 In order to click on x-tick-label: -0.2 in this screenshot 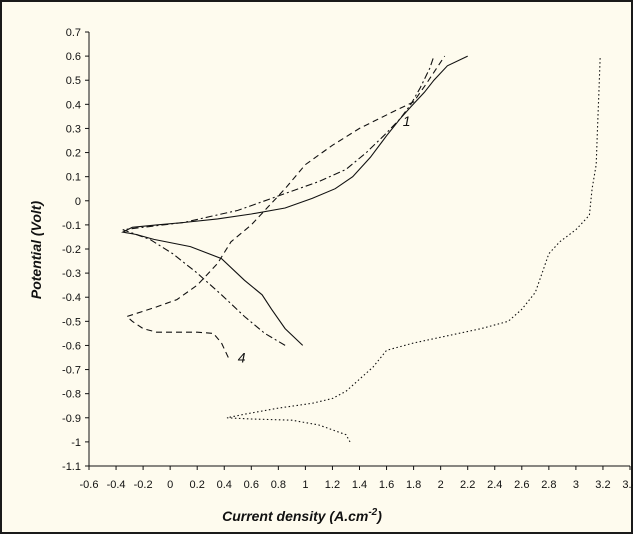, I will do `click(143, 485)`.